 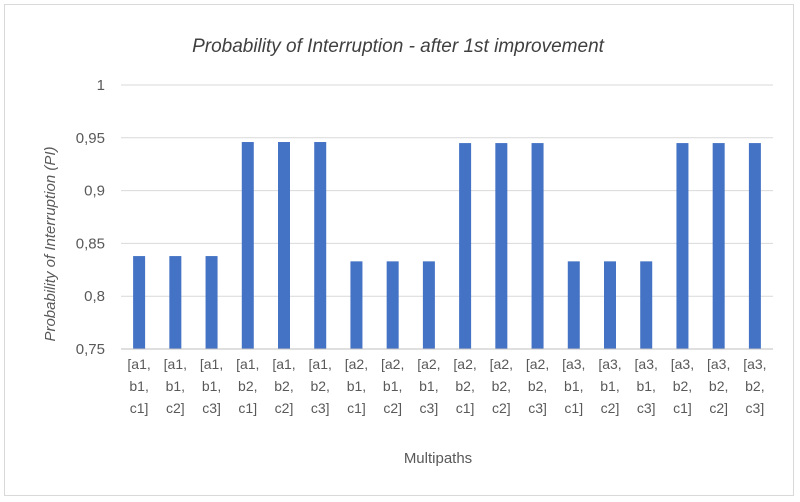 I want to click on x-category-label: [a2, b2, c1], so click(x=464, y=386).